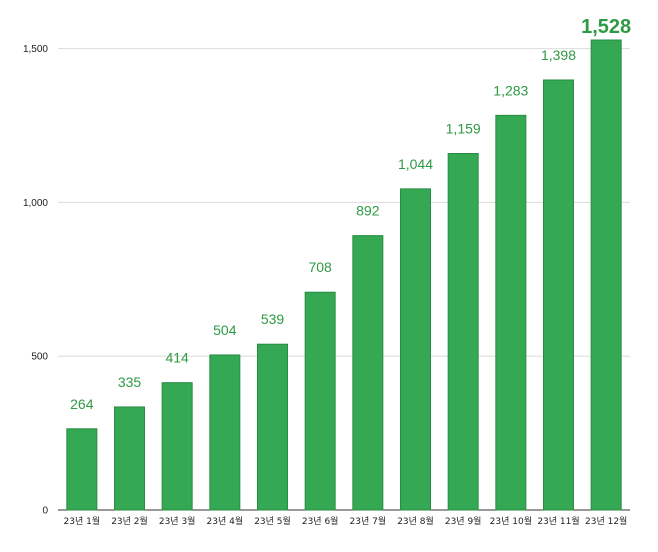 This screenshot has height=552, width=658. Describe the element at coordinates (463, 129) in the screenshot. I see `data-label: 1,159` at that location.